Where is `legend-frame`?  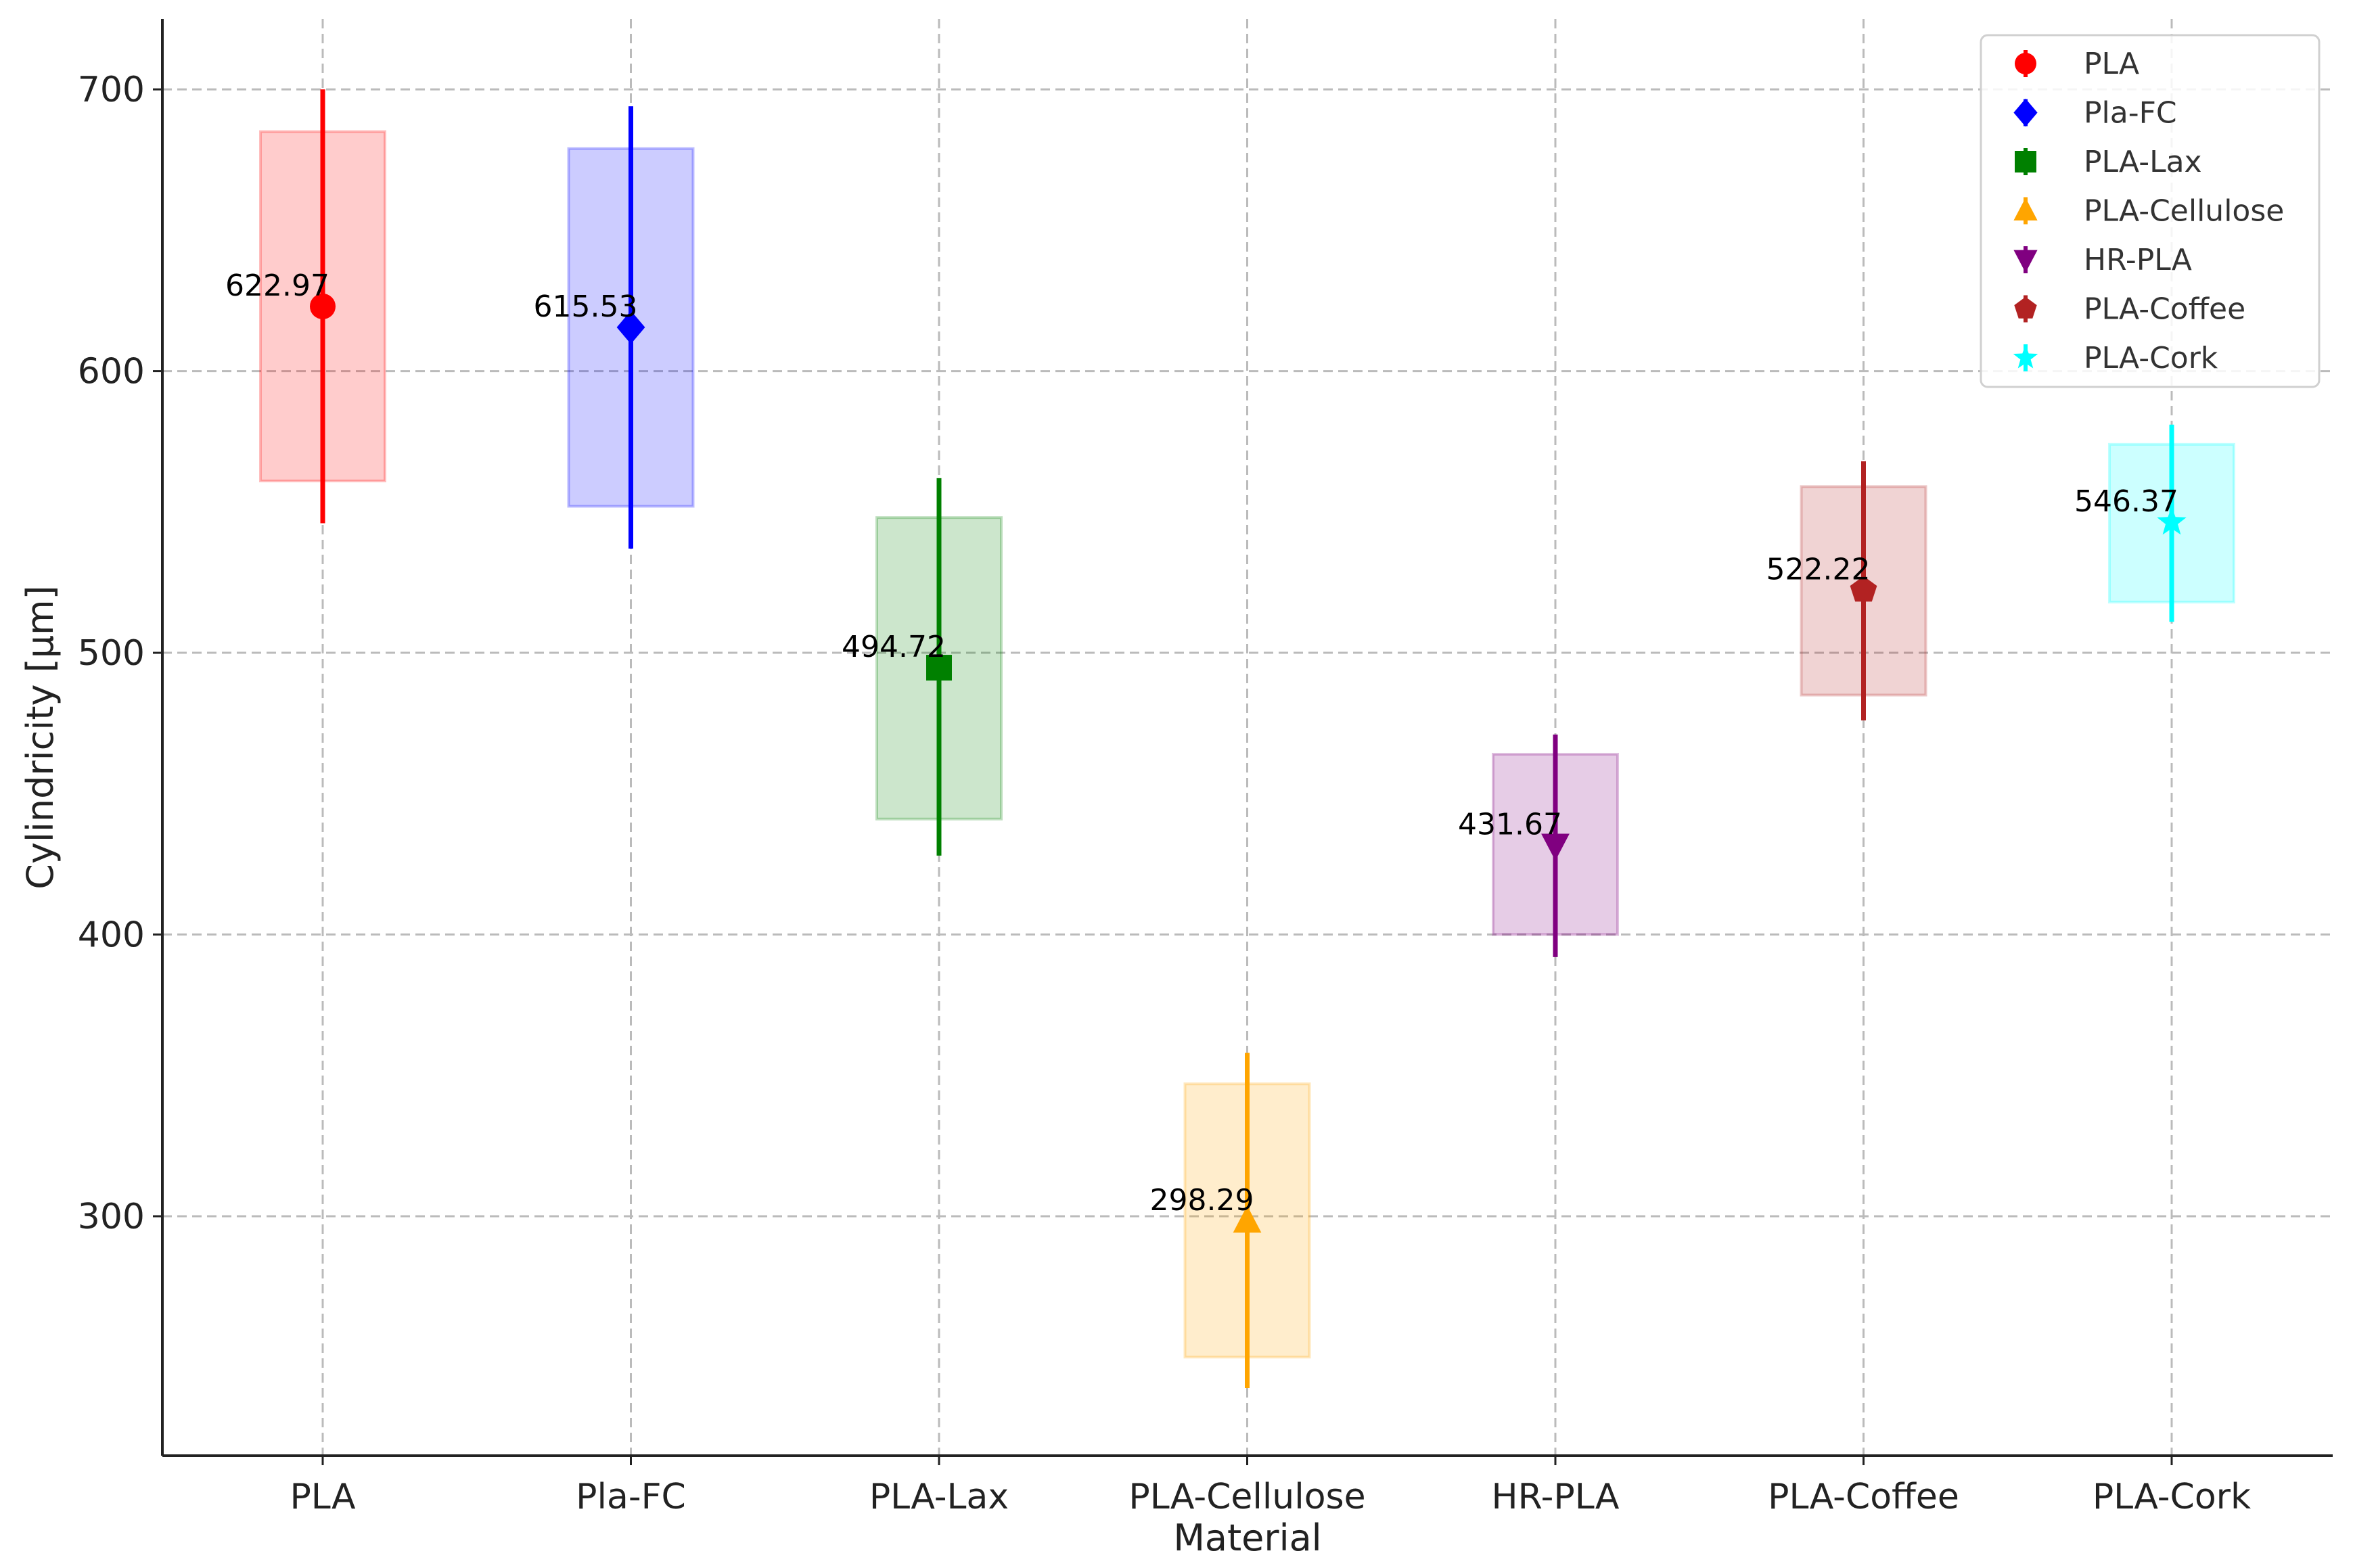
legend-frame is located at coordinates (2150, 211).